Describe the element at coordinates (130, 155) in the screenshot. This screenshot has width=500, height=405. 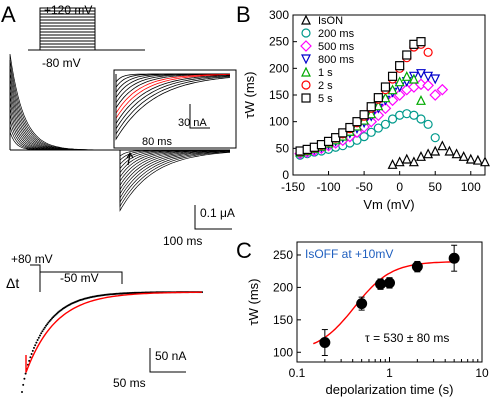
I see `arrow-head` at that location.